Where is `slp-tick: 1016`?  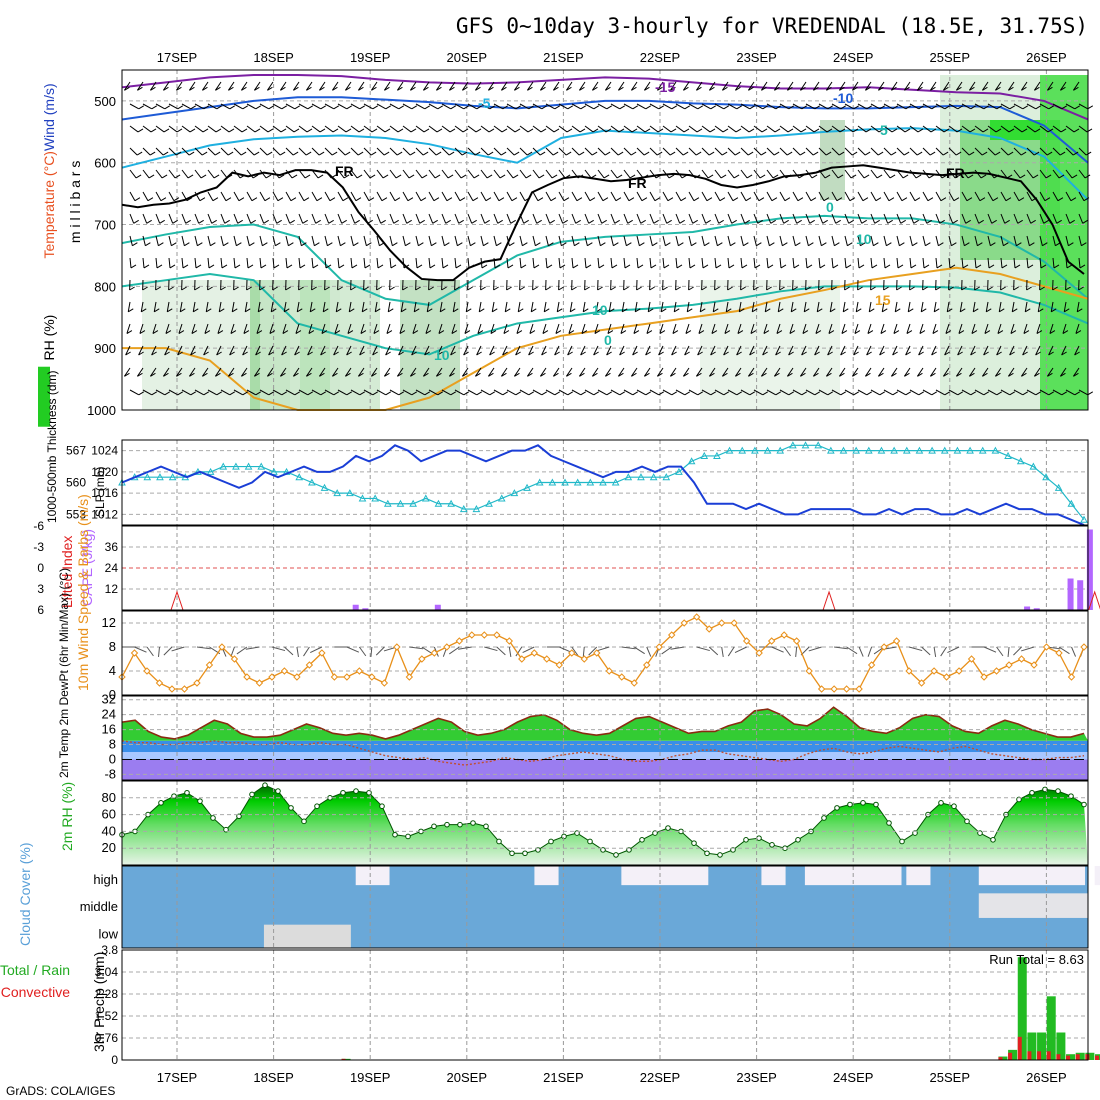 slp-tick: 1016 is located at coordinates (104, 493).